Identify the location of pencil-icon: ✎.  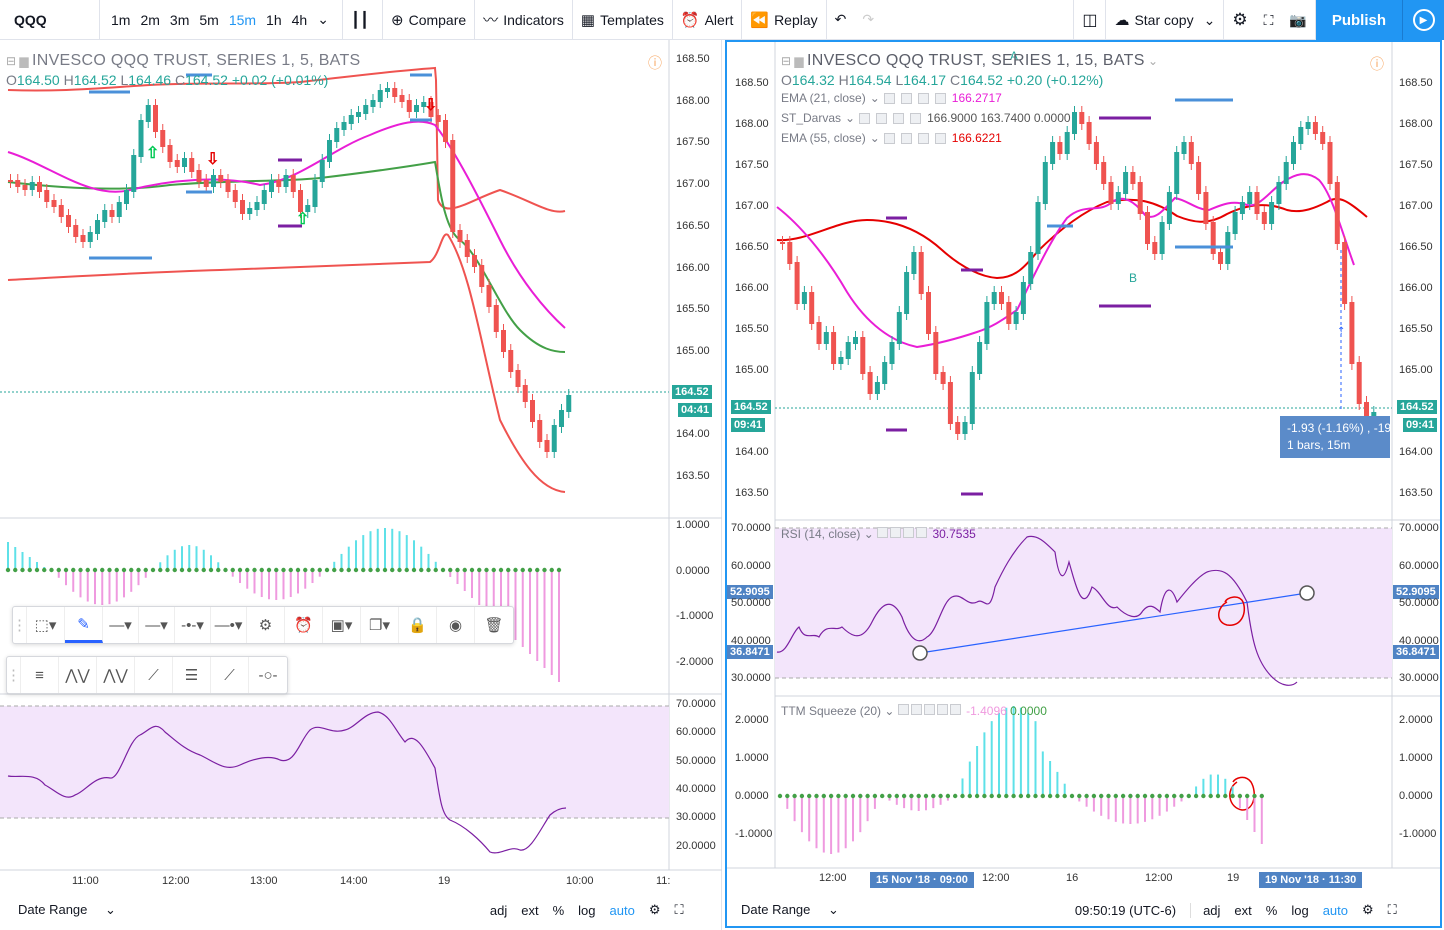
(84, 625).